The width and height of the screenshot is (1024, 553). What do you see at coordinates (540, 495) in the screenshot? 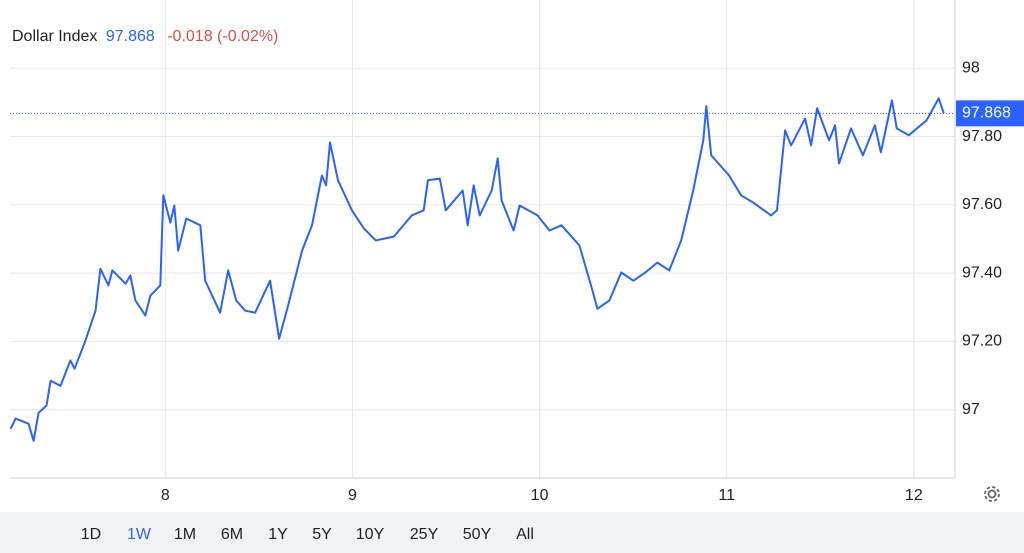
I see `x-tick-label: 10` at bounding box center [540, 495].